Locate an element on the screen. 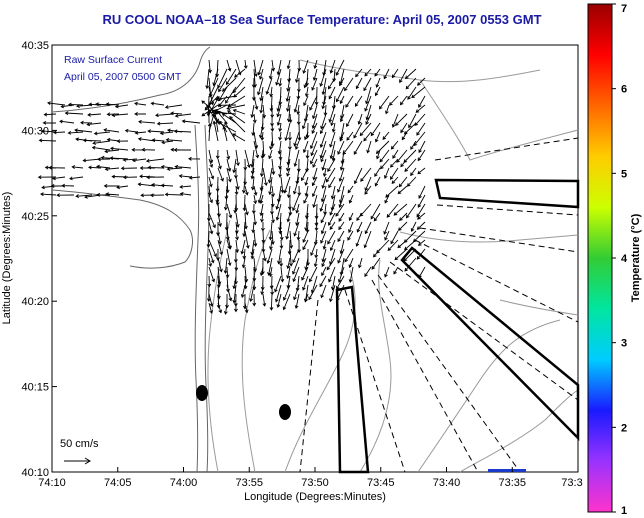 The height and width of the screenshot is (518, 644). dashed-ray is located at coordinates (506, 149).